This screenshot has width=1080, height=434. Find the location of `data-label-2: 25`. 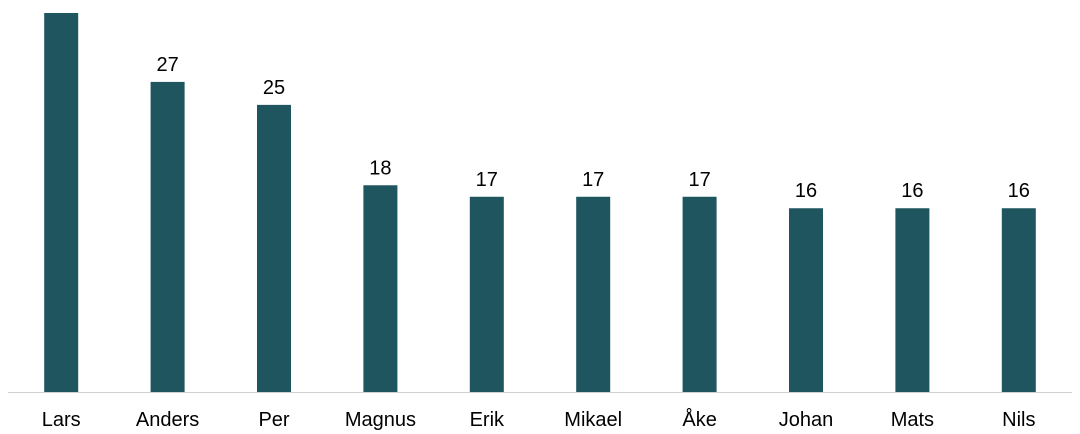

data-label-2: 25 is located at coordinates (274, 88).